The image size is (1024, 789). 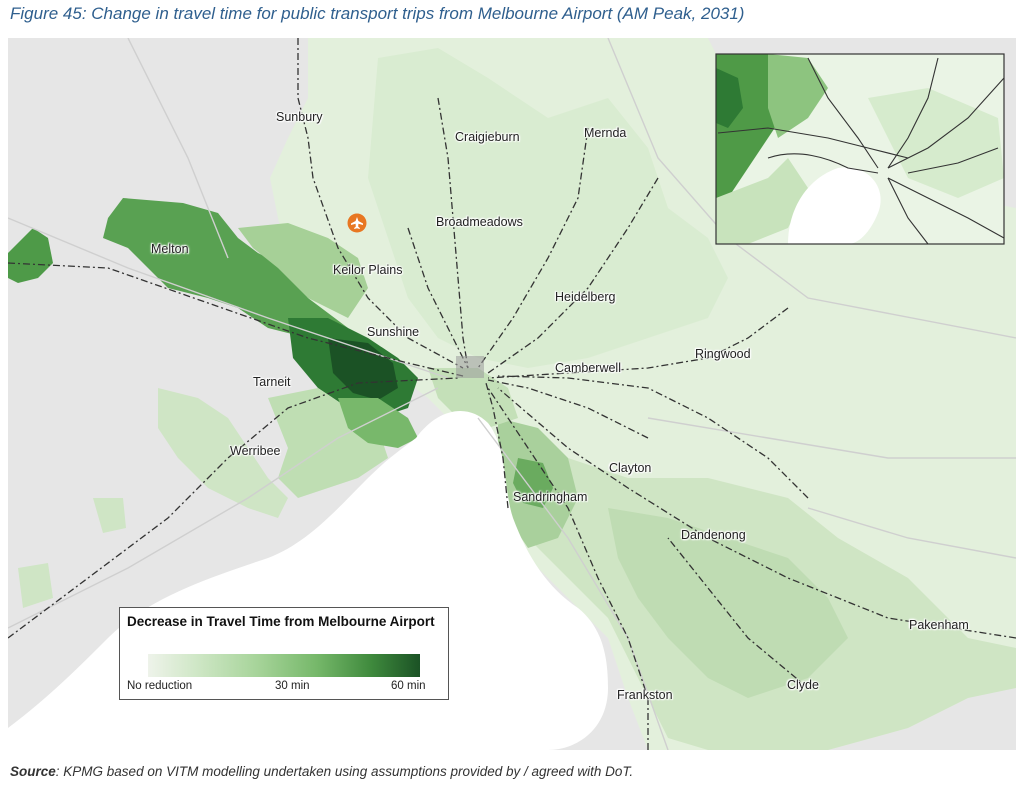 I want to click on dandenong-green, so click(x=728, y=603).